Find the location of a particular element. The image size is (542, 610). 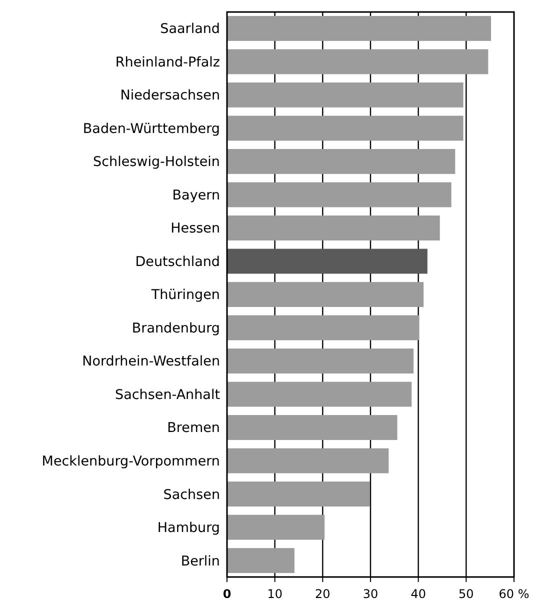

y-tick-label: Niedersachsen is located at coordinates (170, 96).